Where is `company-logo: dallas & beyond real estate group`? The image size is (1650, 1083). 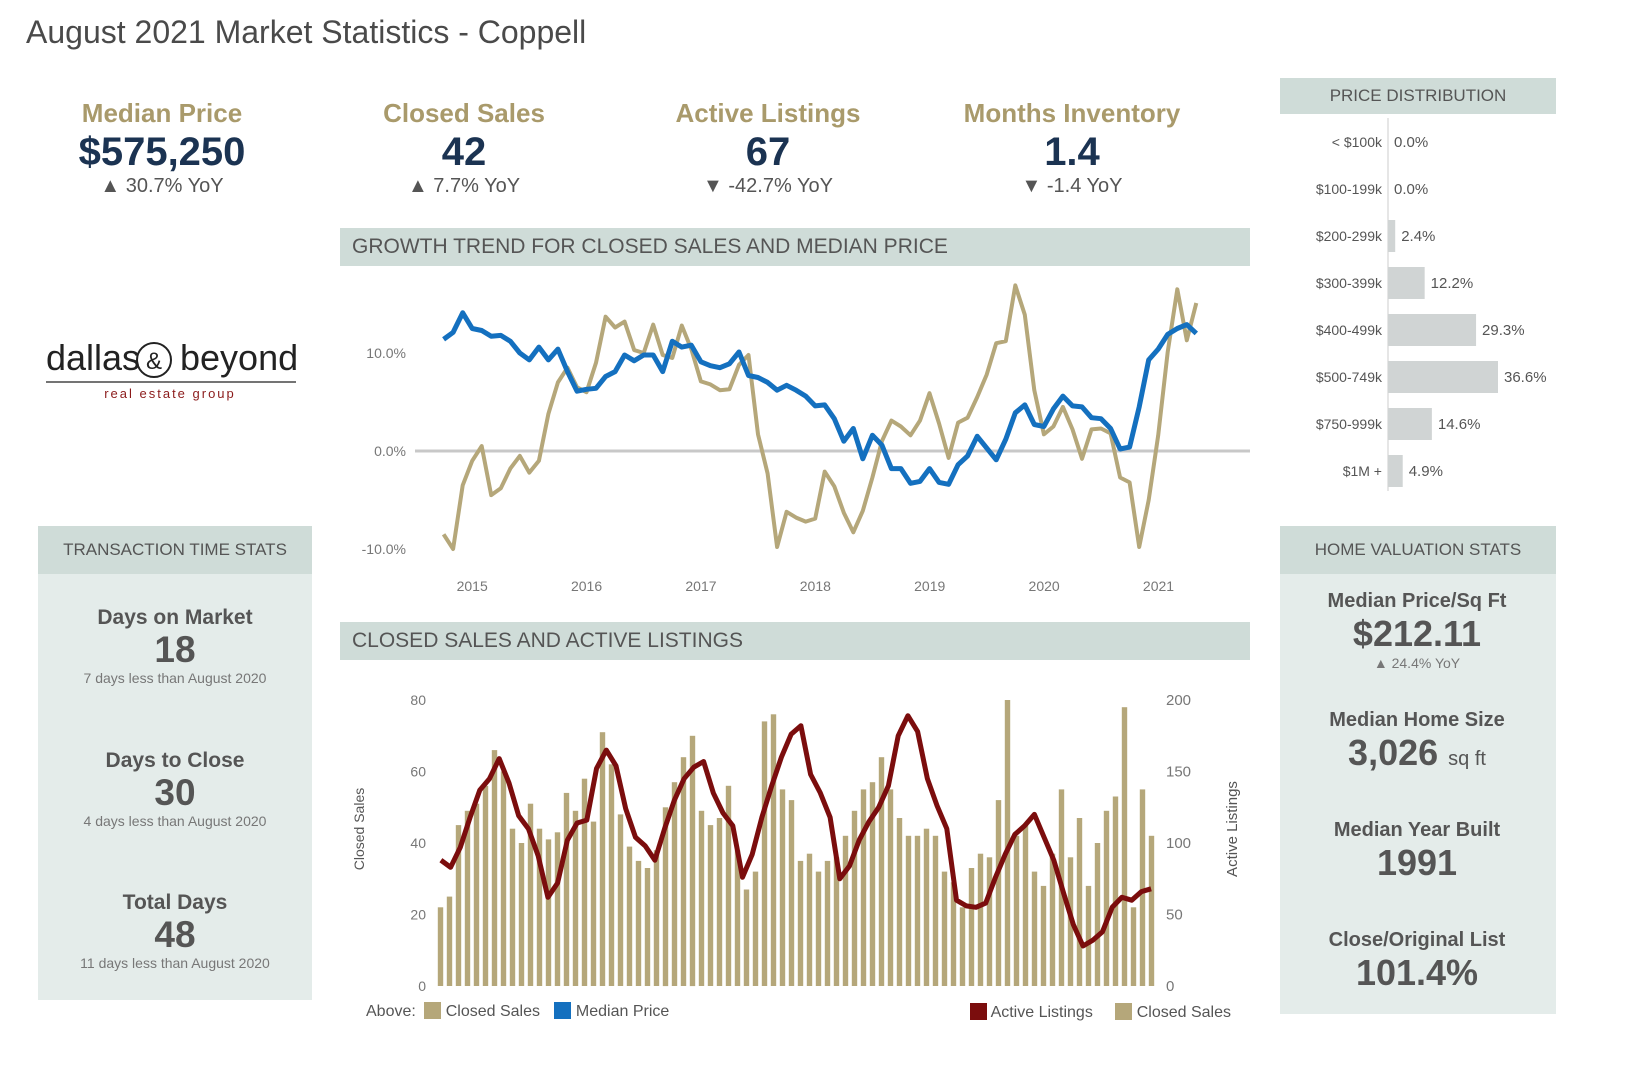
company-logo: dallas & beyond real estate group is located at coordinates (170, 372).